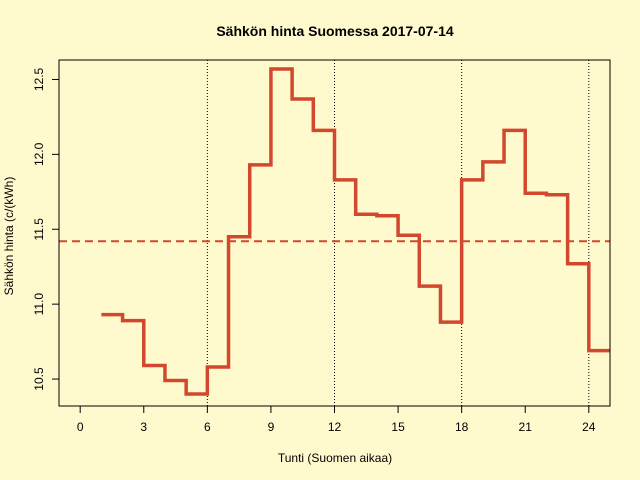 The image size is (640, 480). What do you see at coordinates (207, 427) in the screenshot?
I see `x-tick-label: 6` at bounding box center [207, 427].